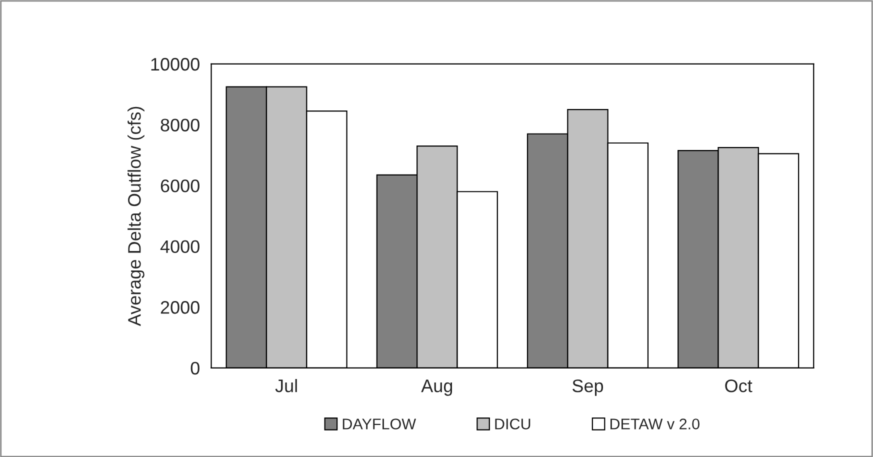 Image resolution: width=873 pixels, height=457 pixels. I want to click on x-tick-label: Jul, so click(286, 385).